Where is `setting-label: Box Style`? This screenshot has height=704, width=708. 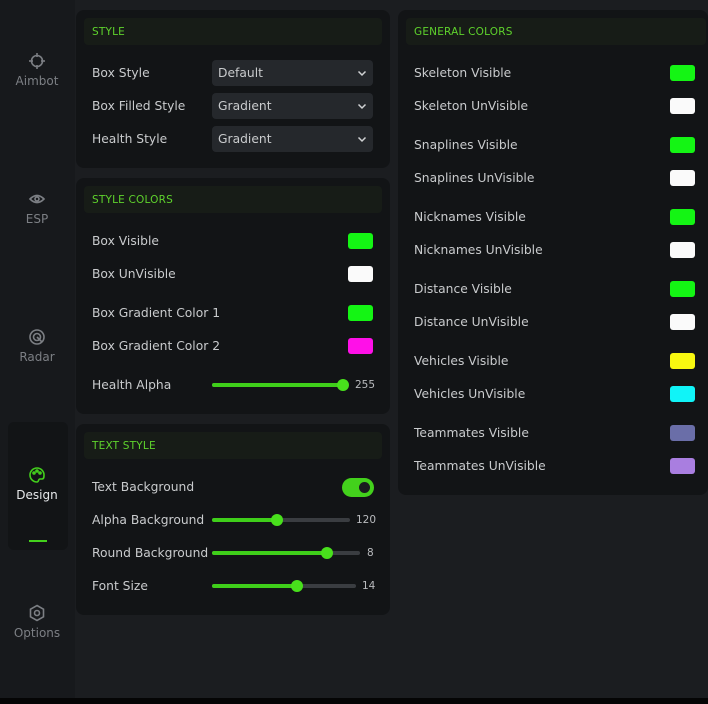
setting-label: Box Style is located at coordinates (121, 73).